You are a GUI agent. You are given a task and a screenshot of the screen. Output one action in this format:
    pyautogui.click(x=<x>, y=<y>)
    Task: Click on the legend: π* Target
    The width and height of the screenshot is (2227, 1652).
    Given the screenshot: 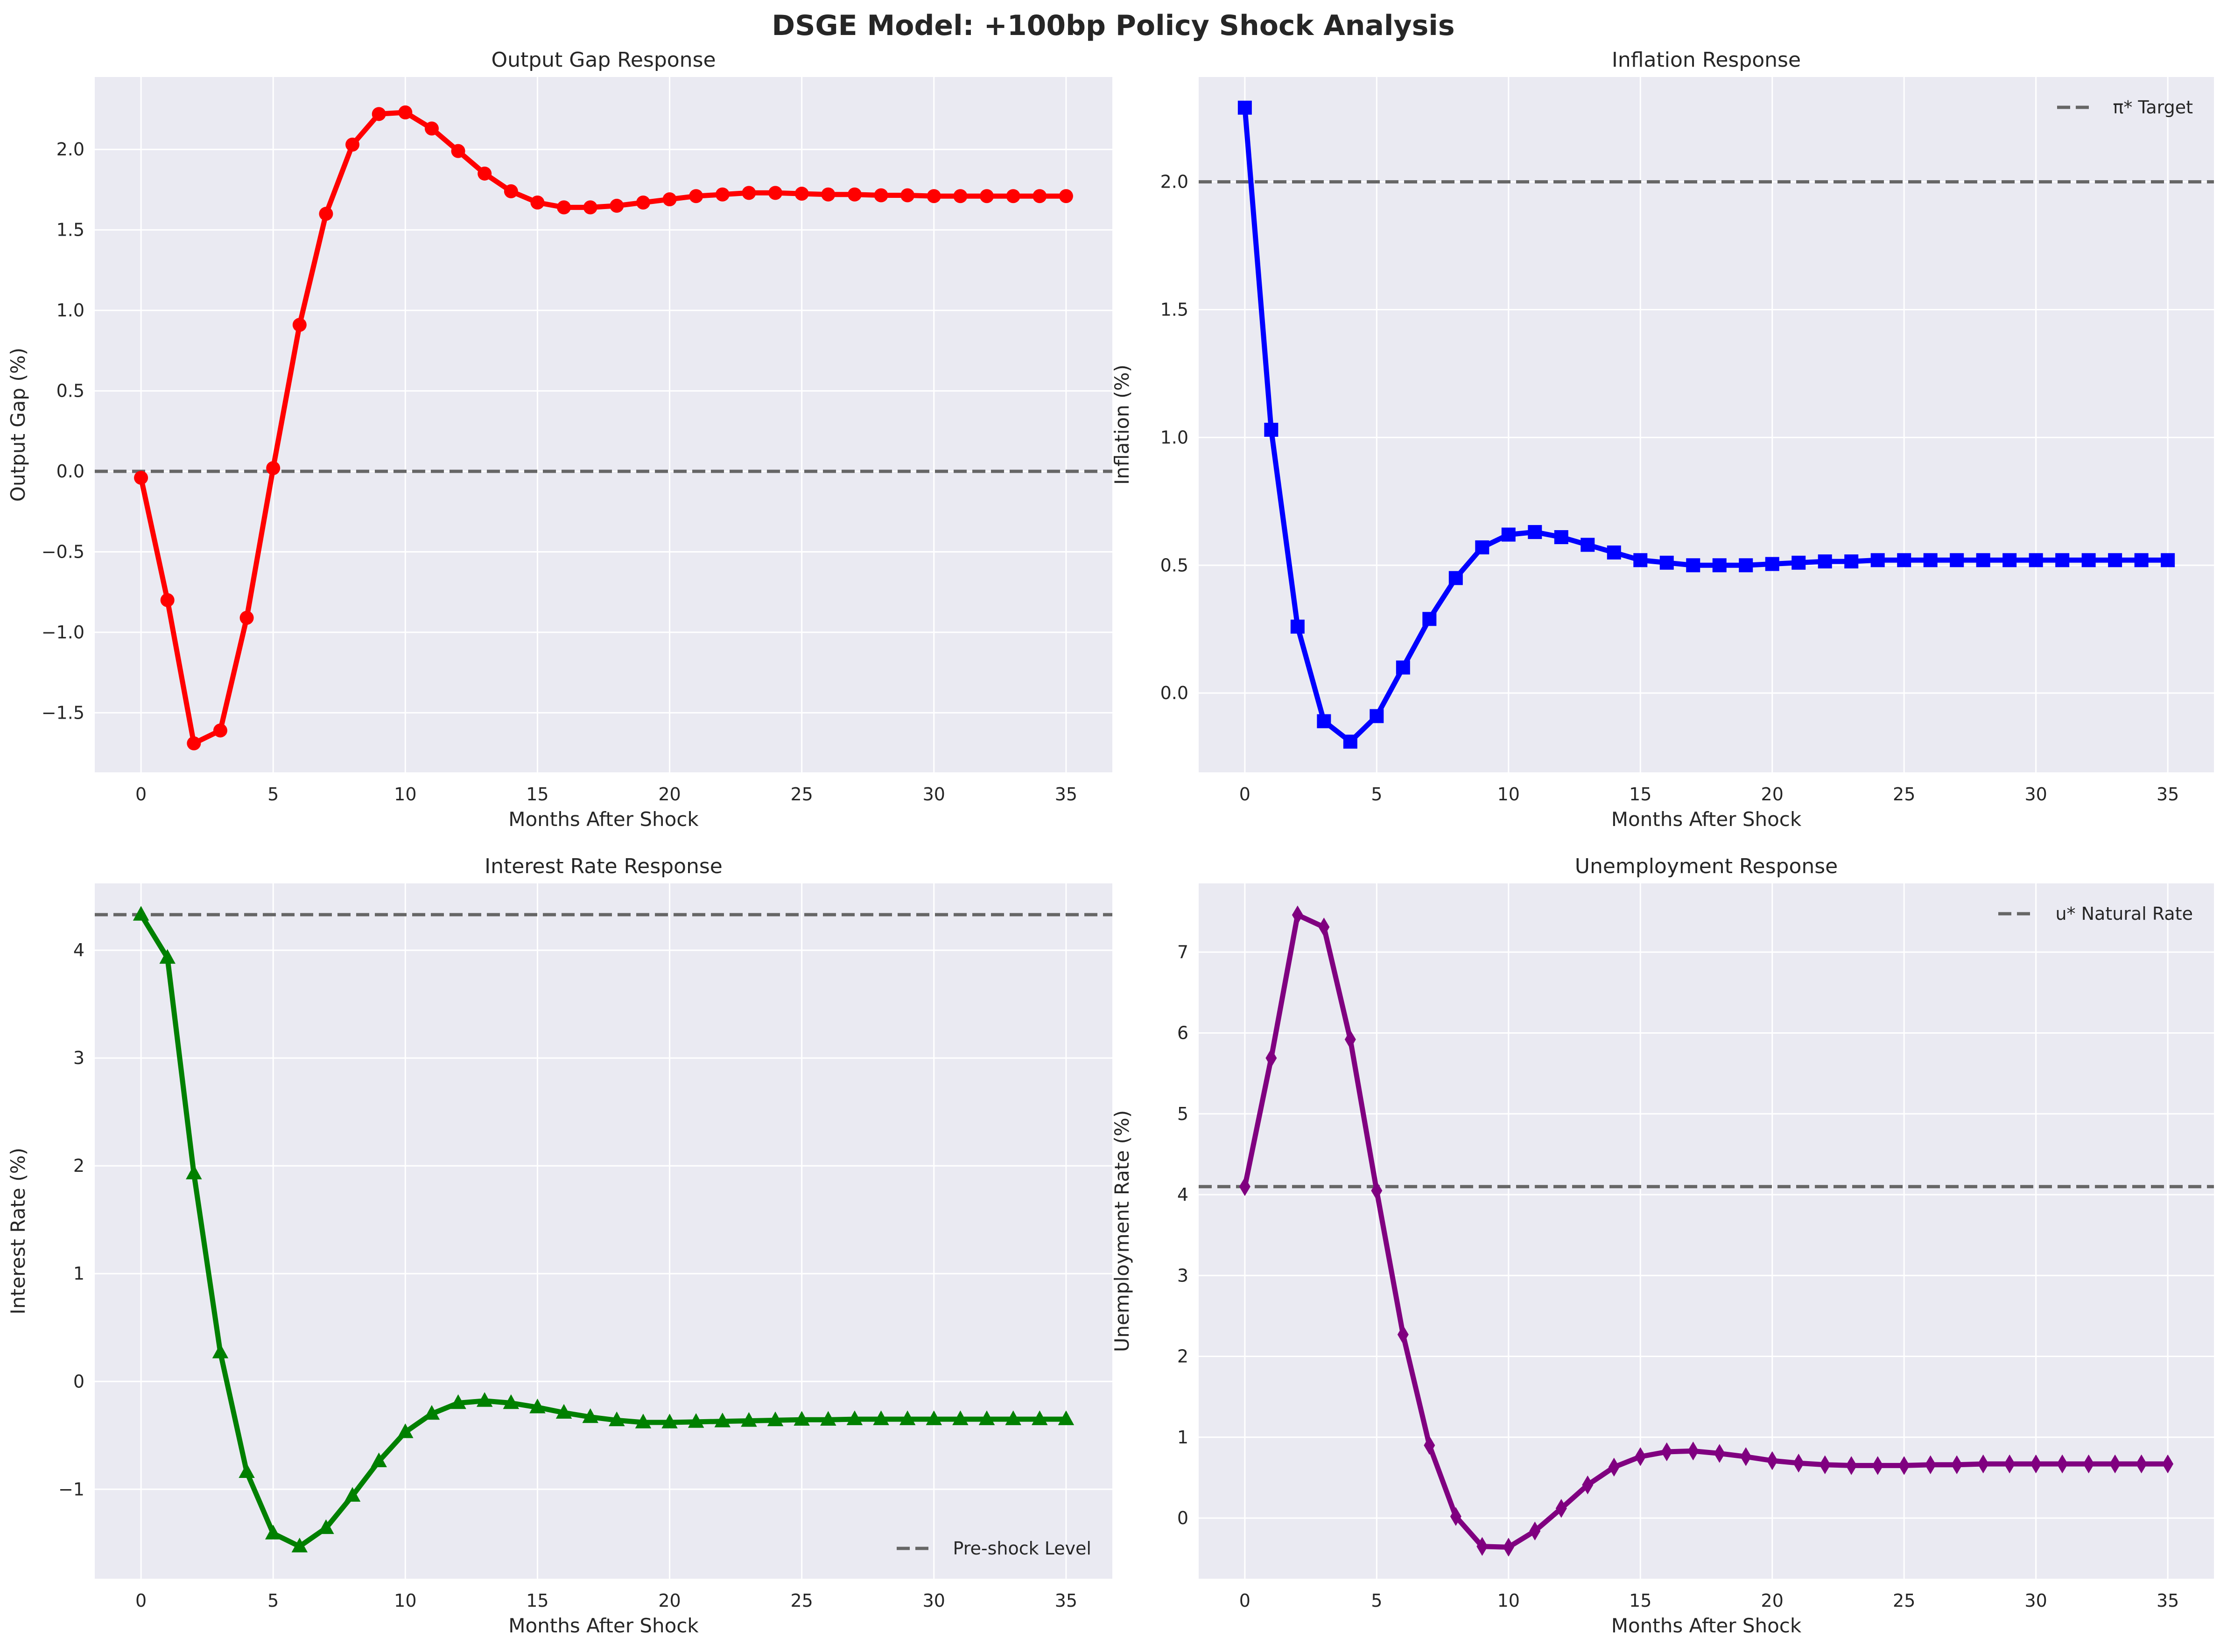 What is the action you would take?
    pyautogui.click(x=2125, y=107)
    